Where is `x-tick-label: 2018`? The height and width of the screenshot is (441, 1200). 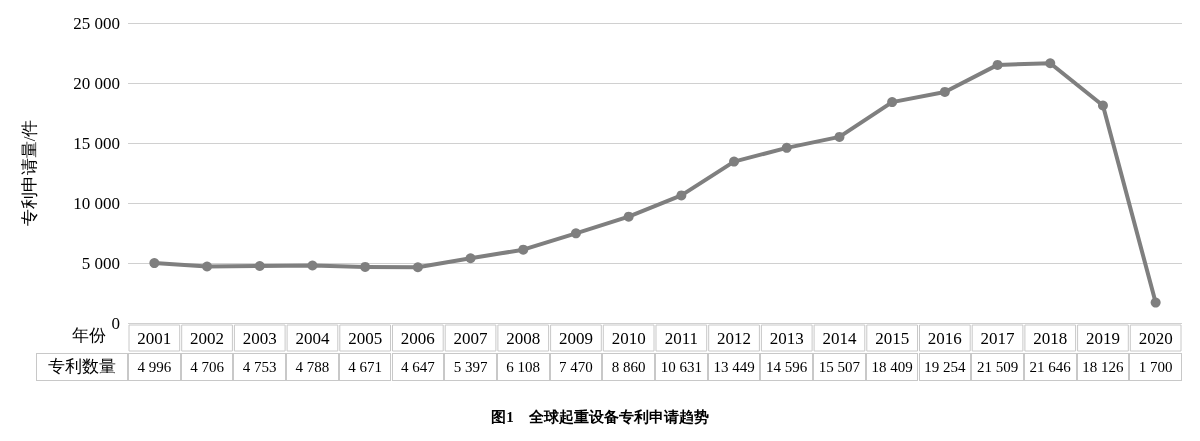 x-tick-label: 2018 is located at coordinates (1050, 338).